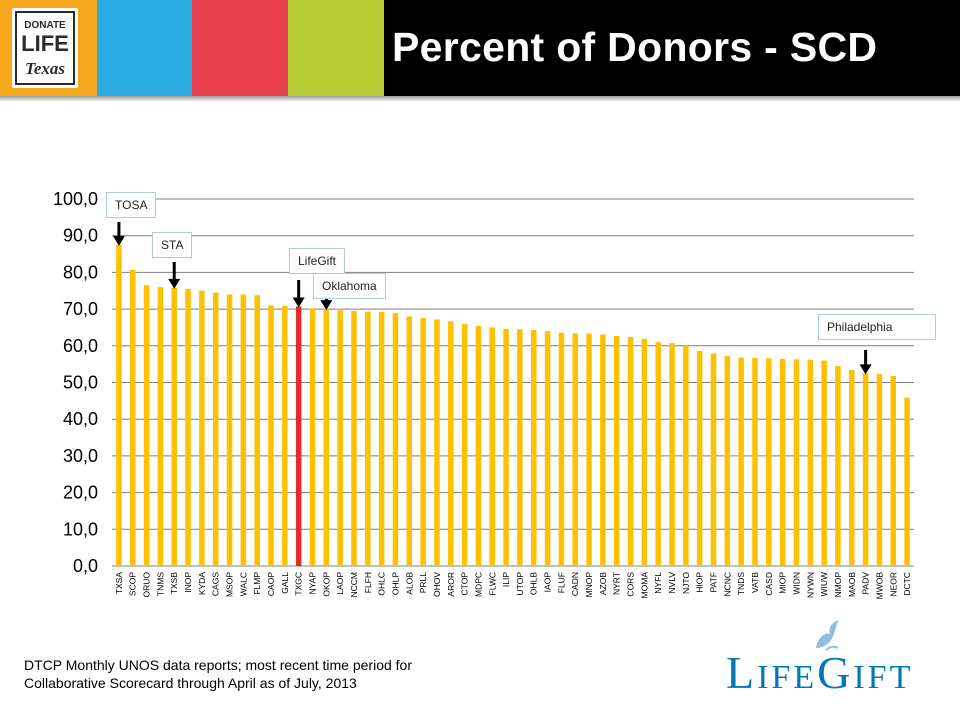 The image size is (960, 720). What do you see at coordinates (368, 438) in the screenshot?
I see `bar-flfh` at bounding box center [368, 438].